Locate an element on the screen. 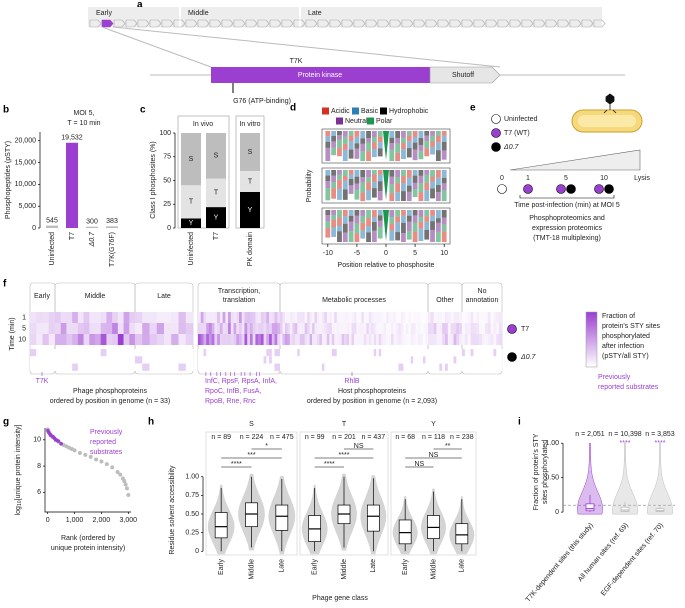 The height and width of the screenshot is (608, 685). sig-label: NS is located at coordinates (434, 455).